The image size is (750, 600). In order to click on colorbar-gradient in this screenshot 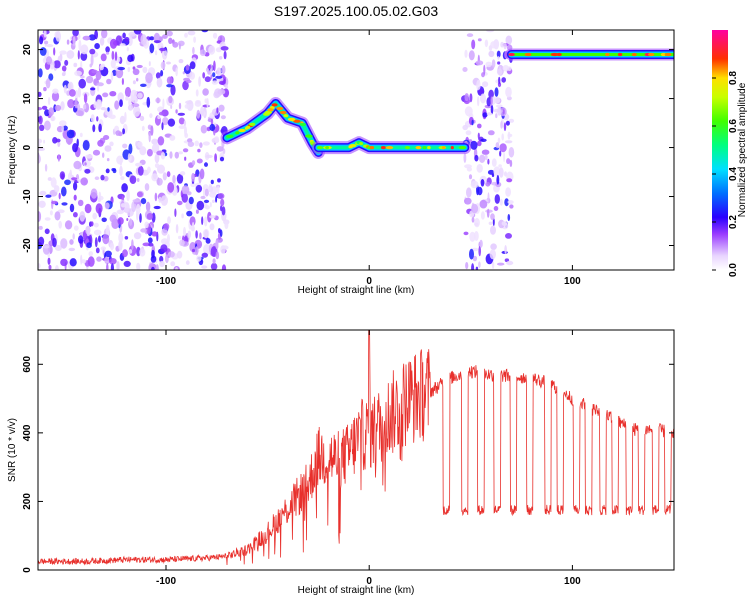, I will do `click(720, 150)`.